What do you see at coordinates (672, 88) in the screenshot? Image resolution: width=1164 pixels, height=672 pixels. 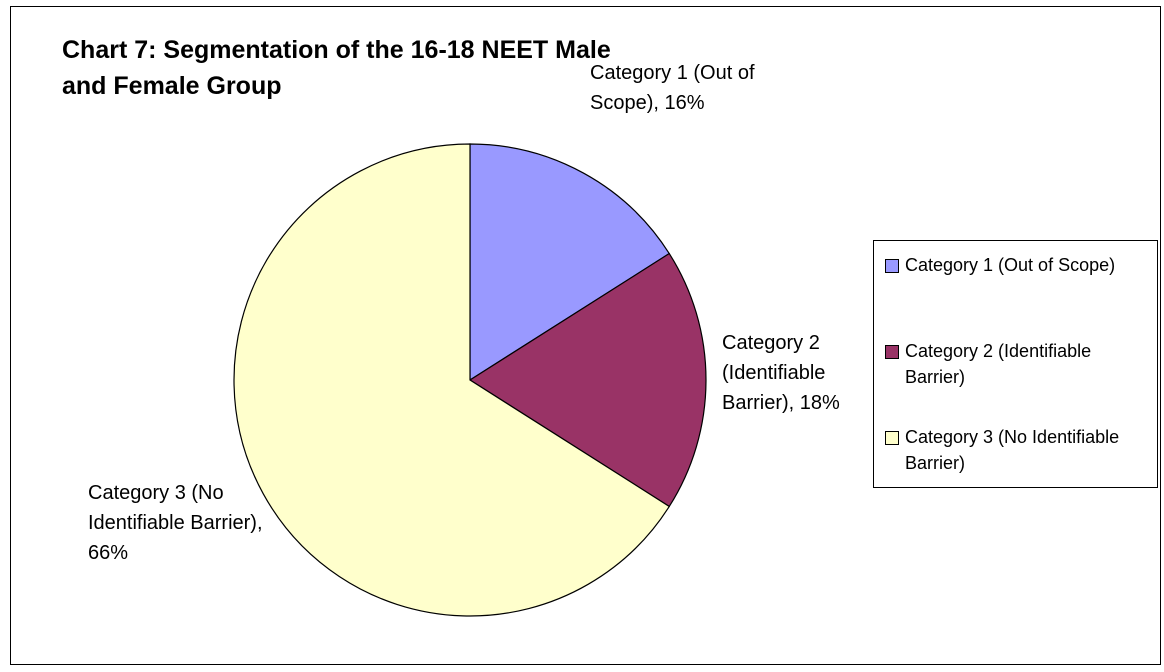 I see `data-label: Category 1 (Out of Scope), 16%` at bounding box center [672, 88].